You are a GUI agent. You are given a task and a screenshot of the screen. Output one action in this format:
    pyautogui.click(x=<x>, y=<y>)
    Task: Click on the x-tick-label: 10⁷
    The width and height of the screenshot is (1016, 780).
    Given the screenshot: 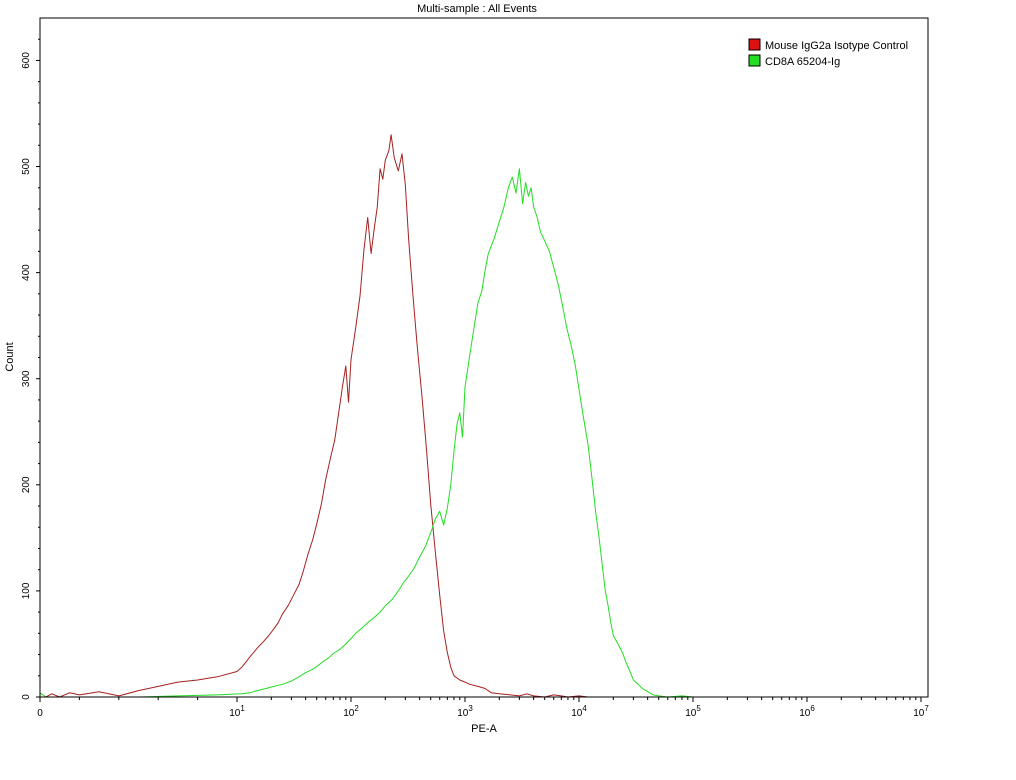 What is the action you would take?
    pyautogui.click(x=921, y=711)
    